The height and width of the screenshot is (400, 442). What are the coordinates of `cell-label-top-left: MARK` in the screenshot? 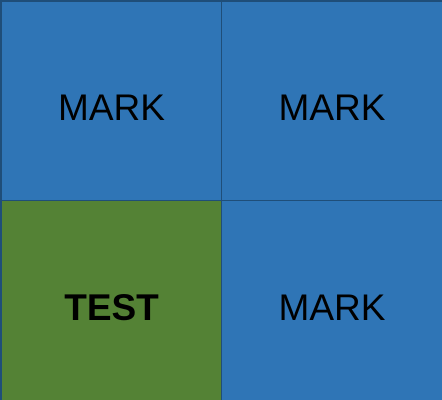 It's located at (111, 107).